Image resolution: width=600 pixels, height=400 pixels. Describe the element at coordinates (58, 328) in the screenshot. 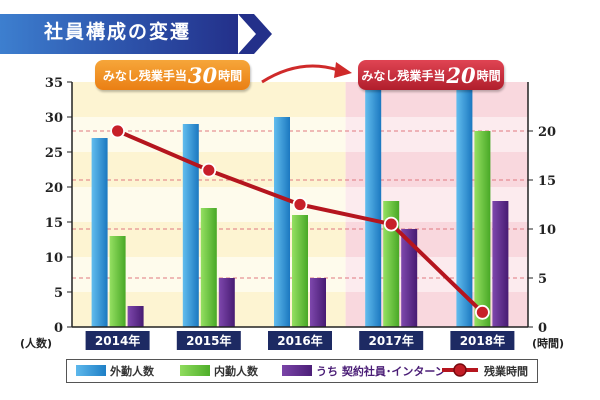

I see `left-tick-label: 0` at that location.